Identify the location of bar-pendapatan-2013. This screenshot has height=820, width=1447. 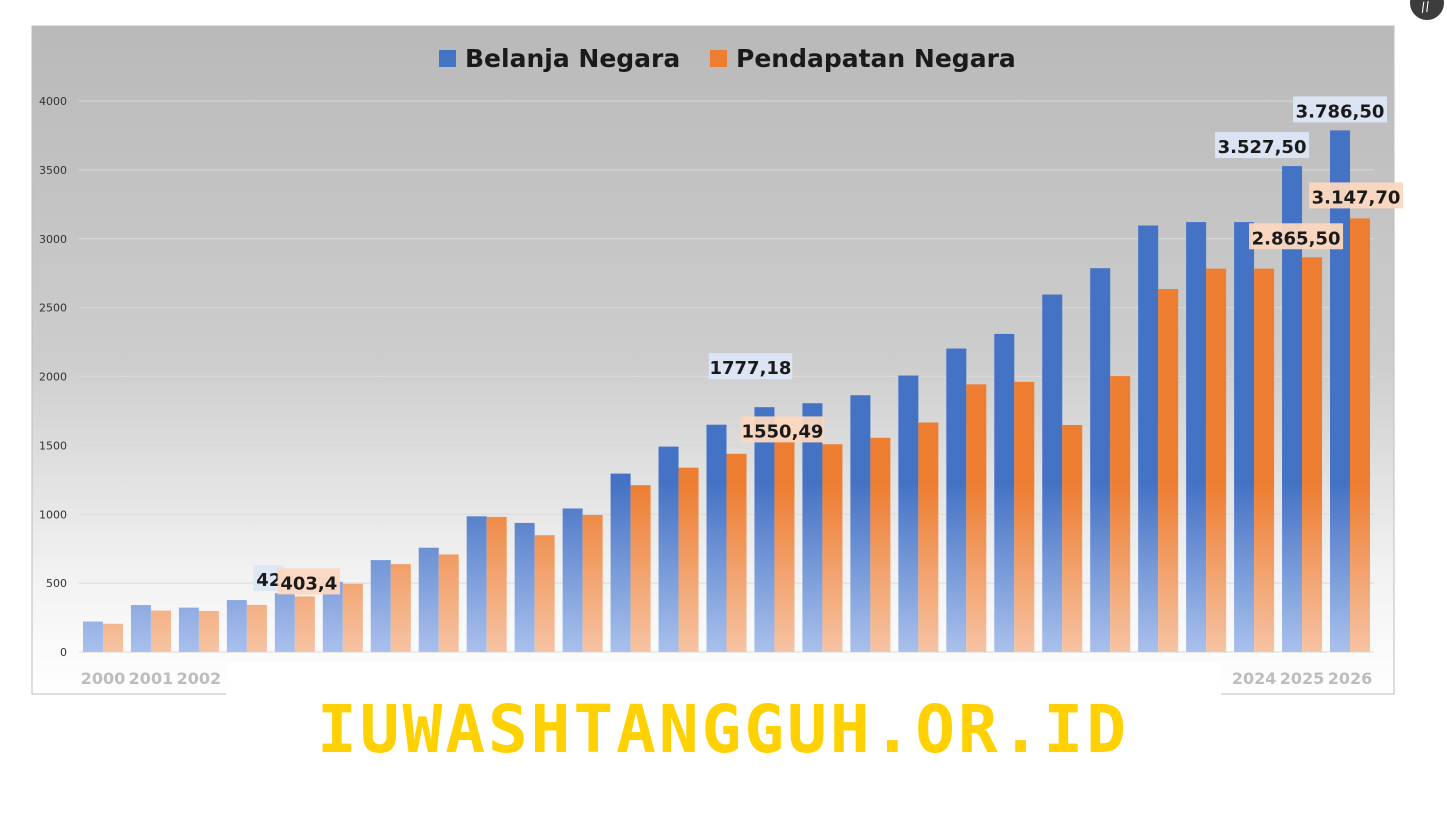
(736, 552).